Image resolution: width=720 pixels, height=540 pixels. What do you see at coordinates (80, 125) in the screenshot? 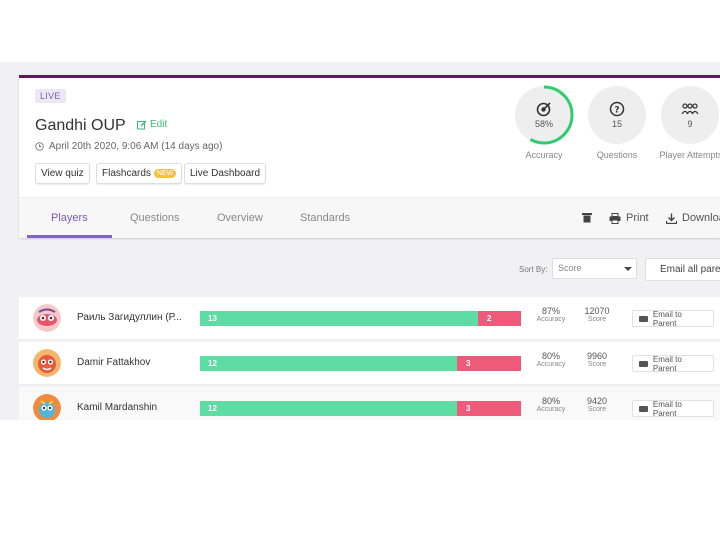
I see `quiz-title: Gandhi OUP` at bounding box center [80, 125].